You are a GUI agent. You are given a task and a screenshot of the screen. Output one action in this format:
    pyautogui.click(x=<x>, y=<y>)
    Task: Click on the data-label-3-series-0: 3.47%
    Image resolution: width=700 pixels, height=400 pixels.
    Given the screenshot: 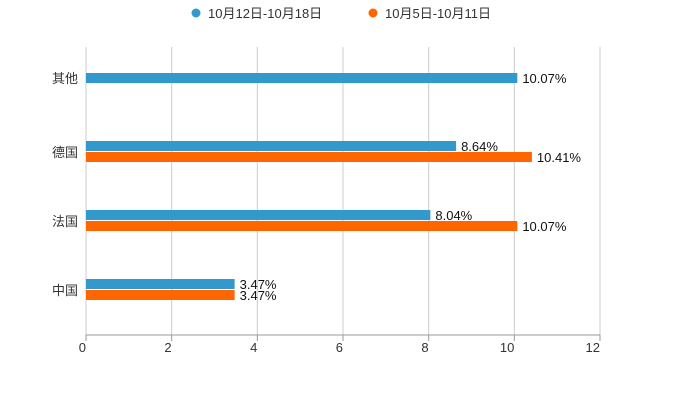 What is the action you would take?
    pyautogui.click(x=258, y=284)
    